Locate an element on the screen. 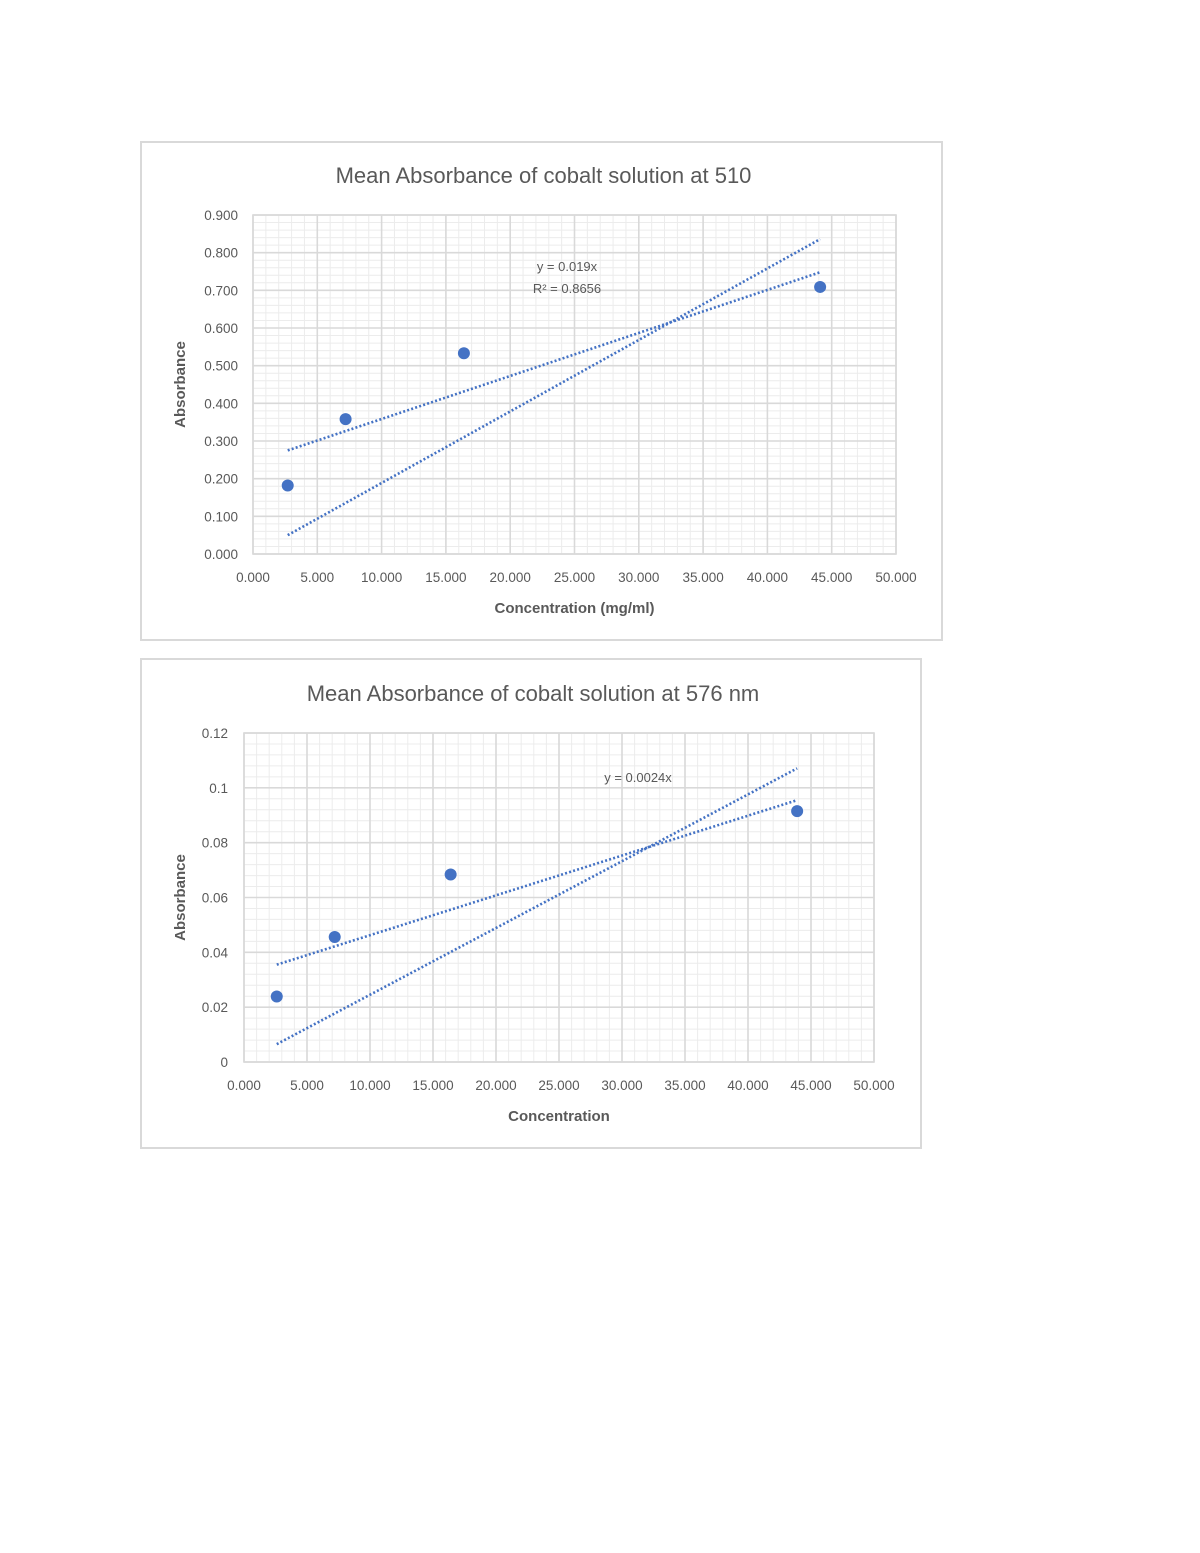  chart-510-x-tick-label: 0.000 is located at coordinates (253, 577).